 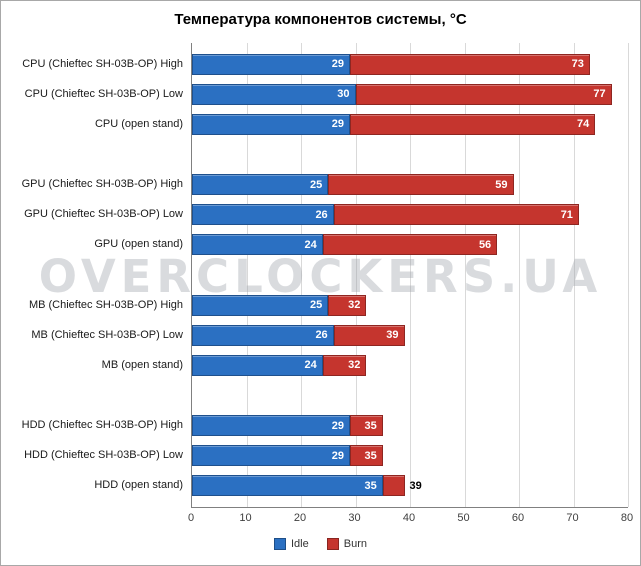 What do you see at coordinates (470, 64) in the screenshot?
I see `burn-bar: 73` at bounding box center [470, 64].